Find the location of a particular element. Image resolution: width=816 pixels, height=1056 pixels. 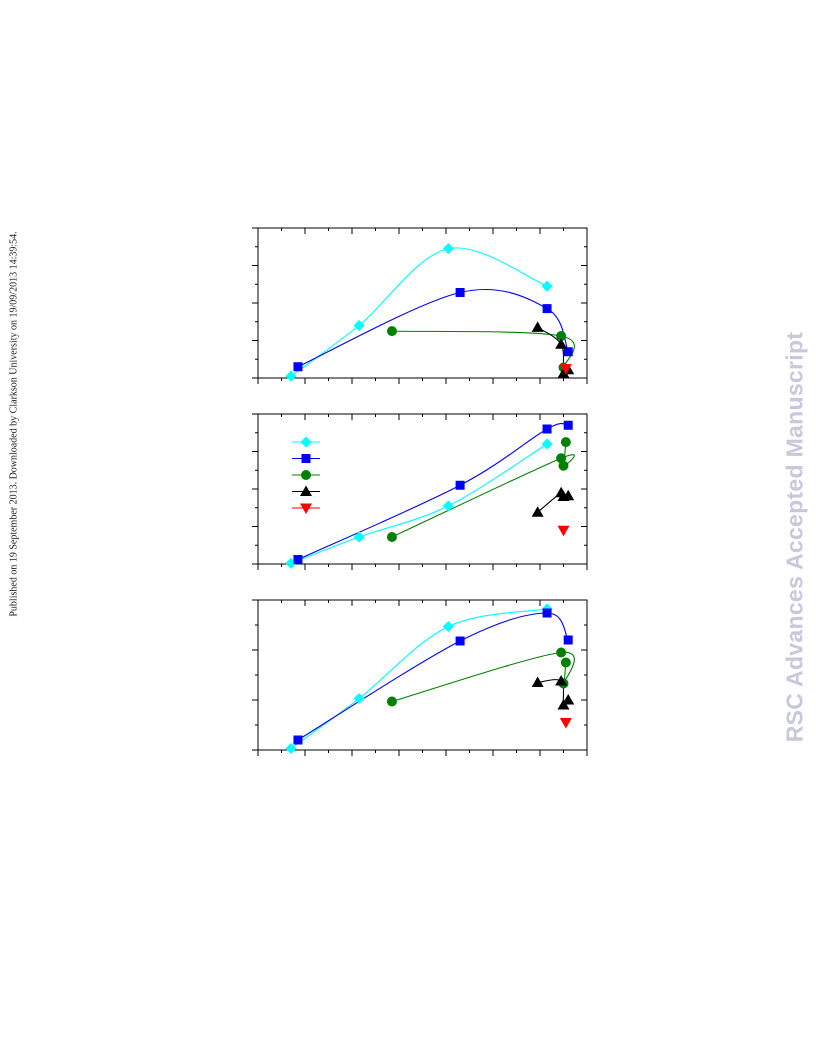

legend is located at coordinates (306, 475).